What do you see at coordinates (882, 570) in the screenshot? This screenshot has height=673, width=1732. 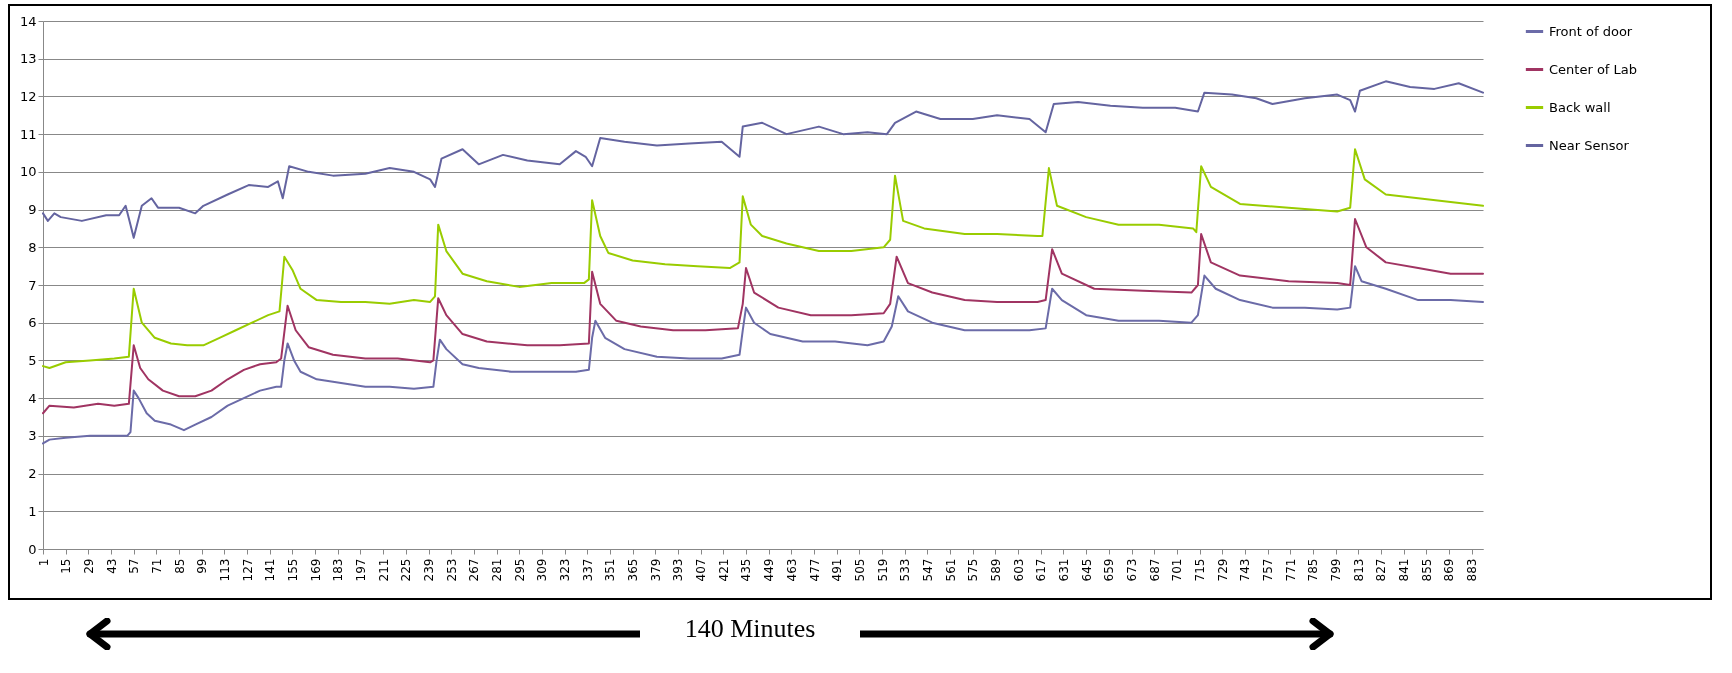 I see `x-tick-label: 519` at bounding box center [882, 570].